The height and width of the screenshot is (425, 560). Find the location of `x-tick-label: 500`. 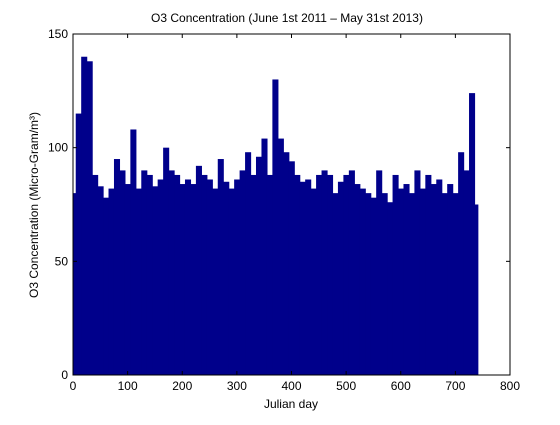

x-tick-label: 500 is located at coordinates (346, 386).